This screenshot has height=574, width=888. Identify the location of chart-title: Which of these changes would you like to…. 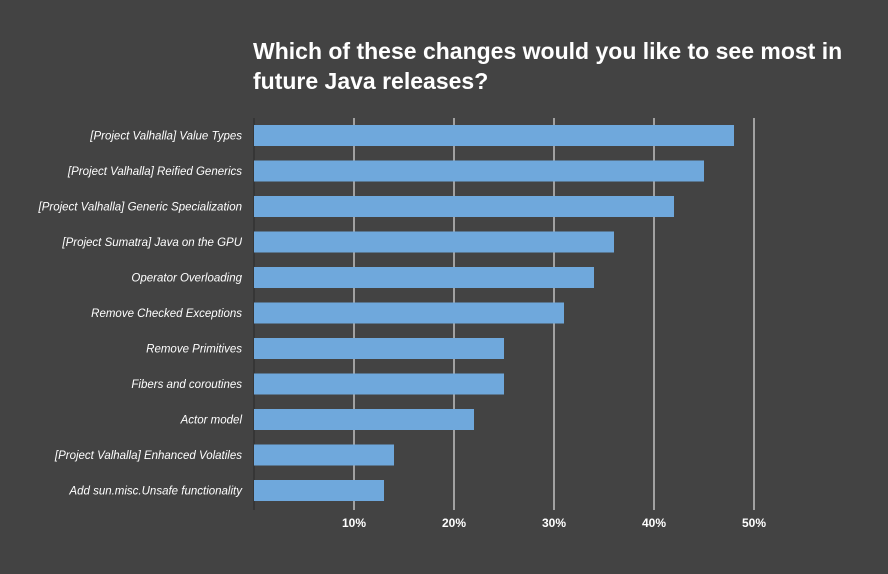
(548, 66).